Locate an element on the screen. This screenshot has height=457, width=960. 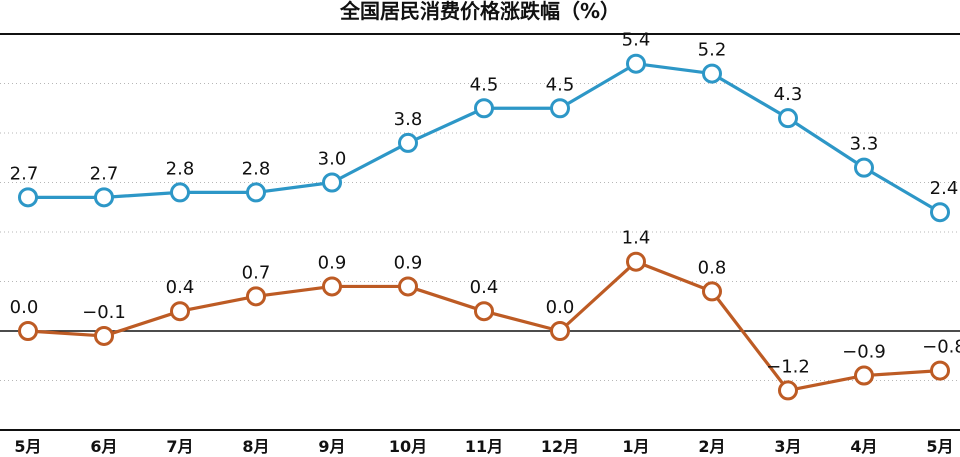
x-axis-tick-label: 3月 is located at coordinates (787, 446).